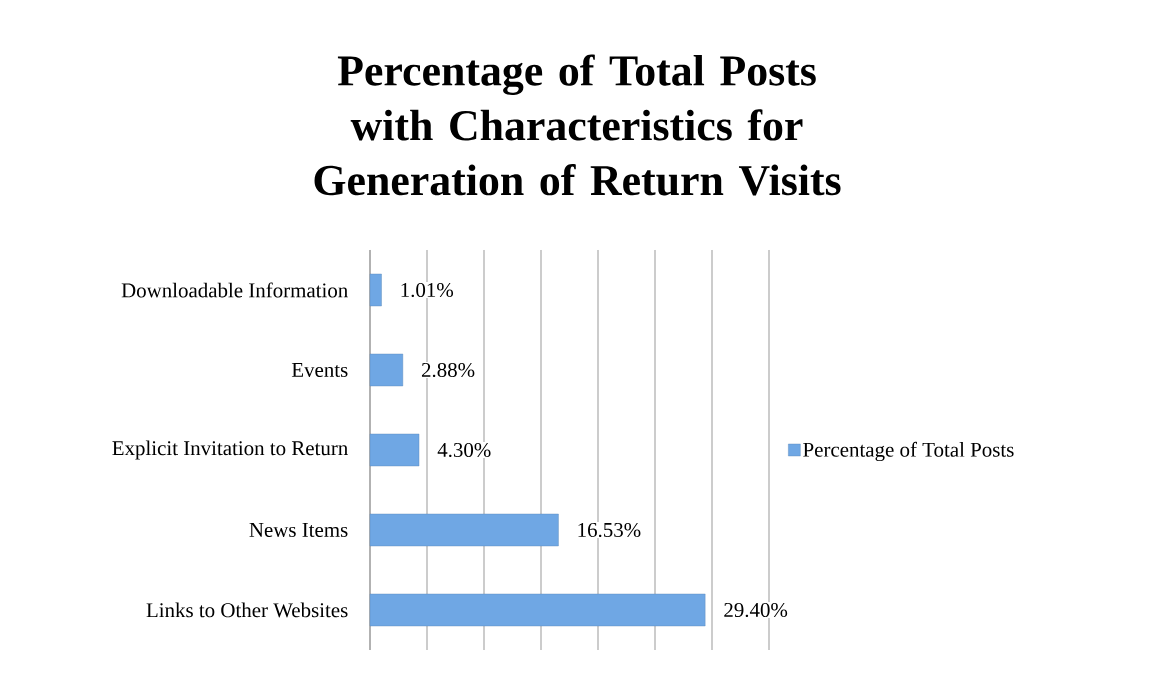 This screenshot has height=677, width=1149. I want to click on y-tick-label: Explicit Invitation to Return, so click(230, 450).